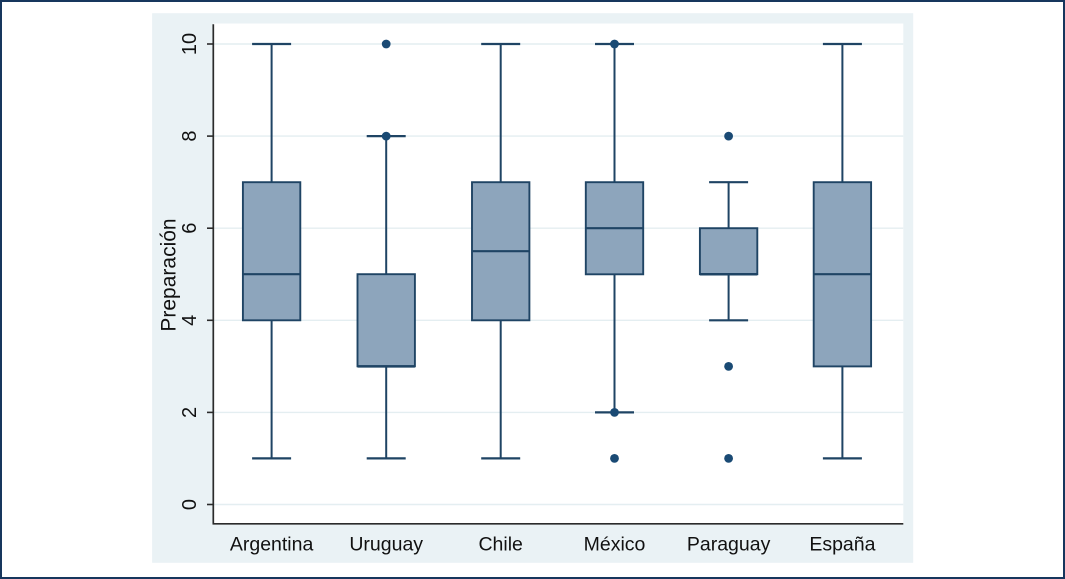  Describe the element at coordinates (615, 545) in the screenshot. I see `svg-text: México` at that location.